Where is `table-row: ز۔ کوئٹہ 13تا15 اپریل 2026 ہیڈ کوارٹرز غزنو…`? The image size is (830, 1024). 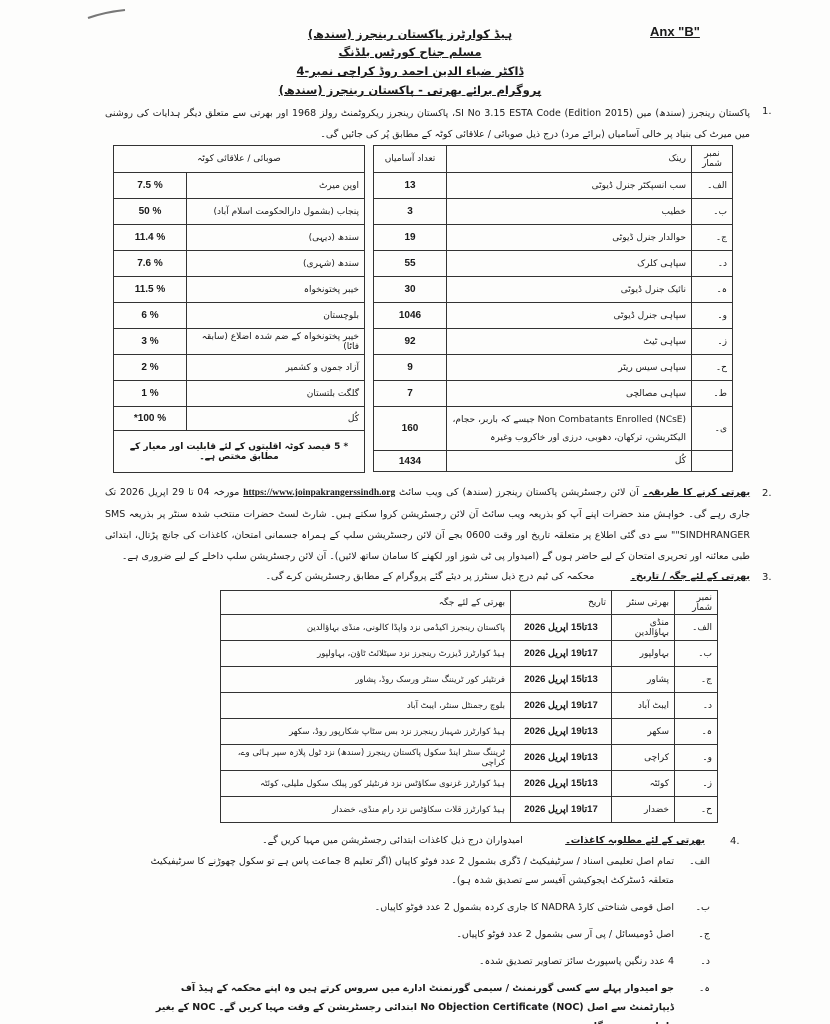 table-row: ز۔ کوئٹہ 13تا15 اپریل 2026 ہیڈ کوارٹرز غزنو… is located at coordinates (469, 783).